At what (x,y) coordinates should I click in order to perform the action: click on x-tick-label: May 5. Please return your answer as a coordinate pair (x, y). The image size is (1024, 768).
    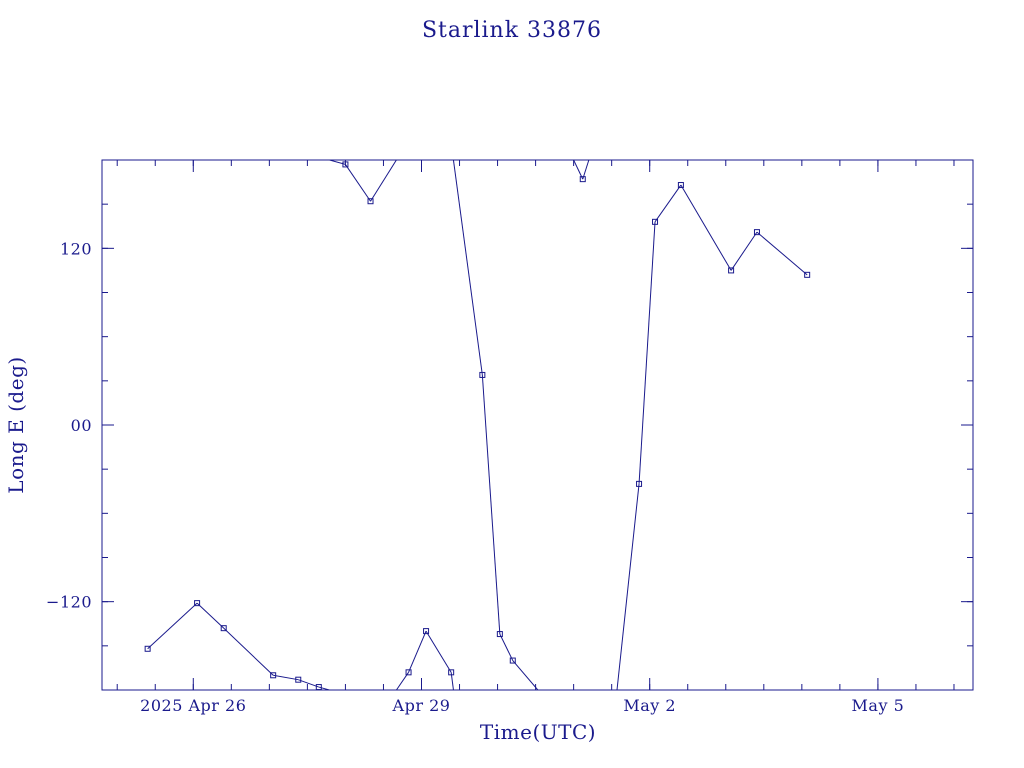
    Looking at the image, I should click on (878, 705).